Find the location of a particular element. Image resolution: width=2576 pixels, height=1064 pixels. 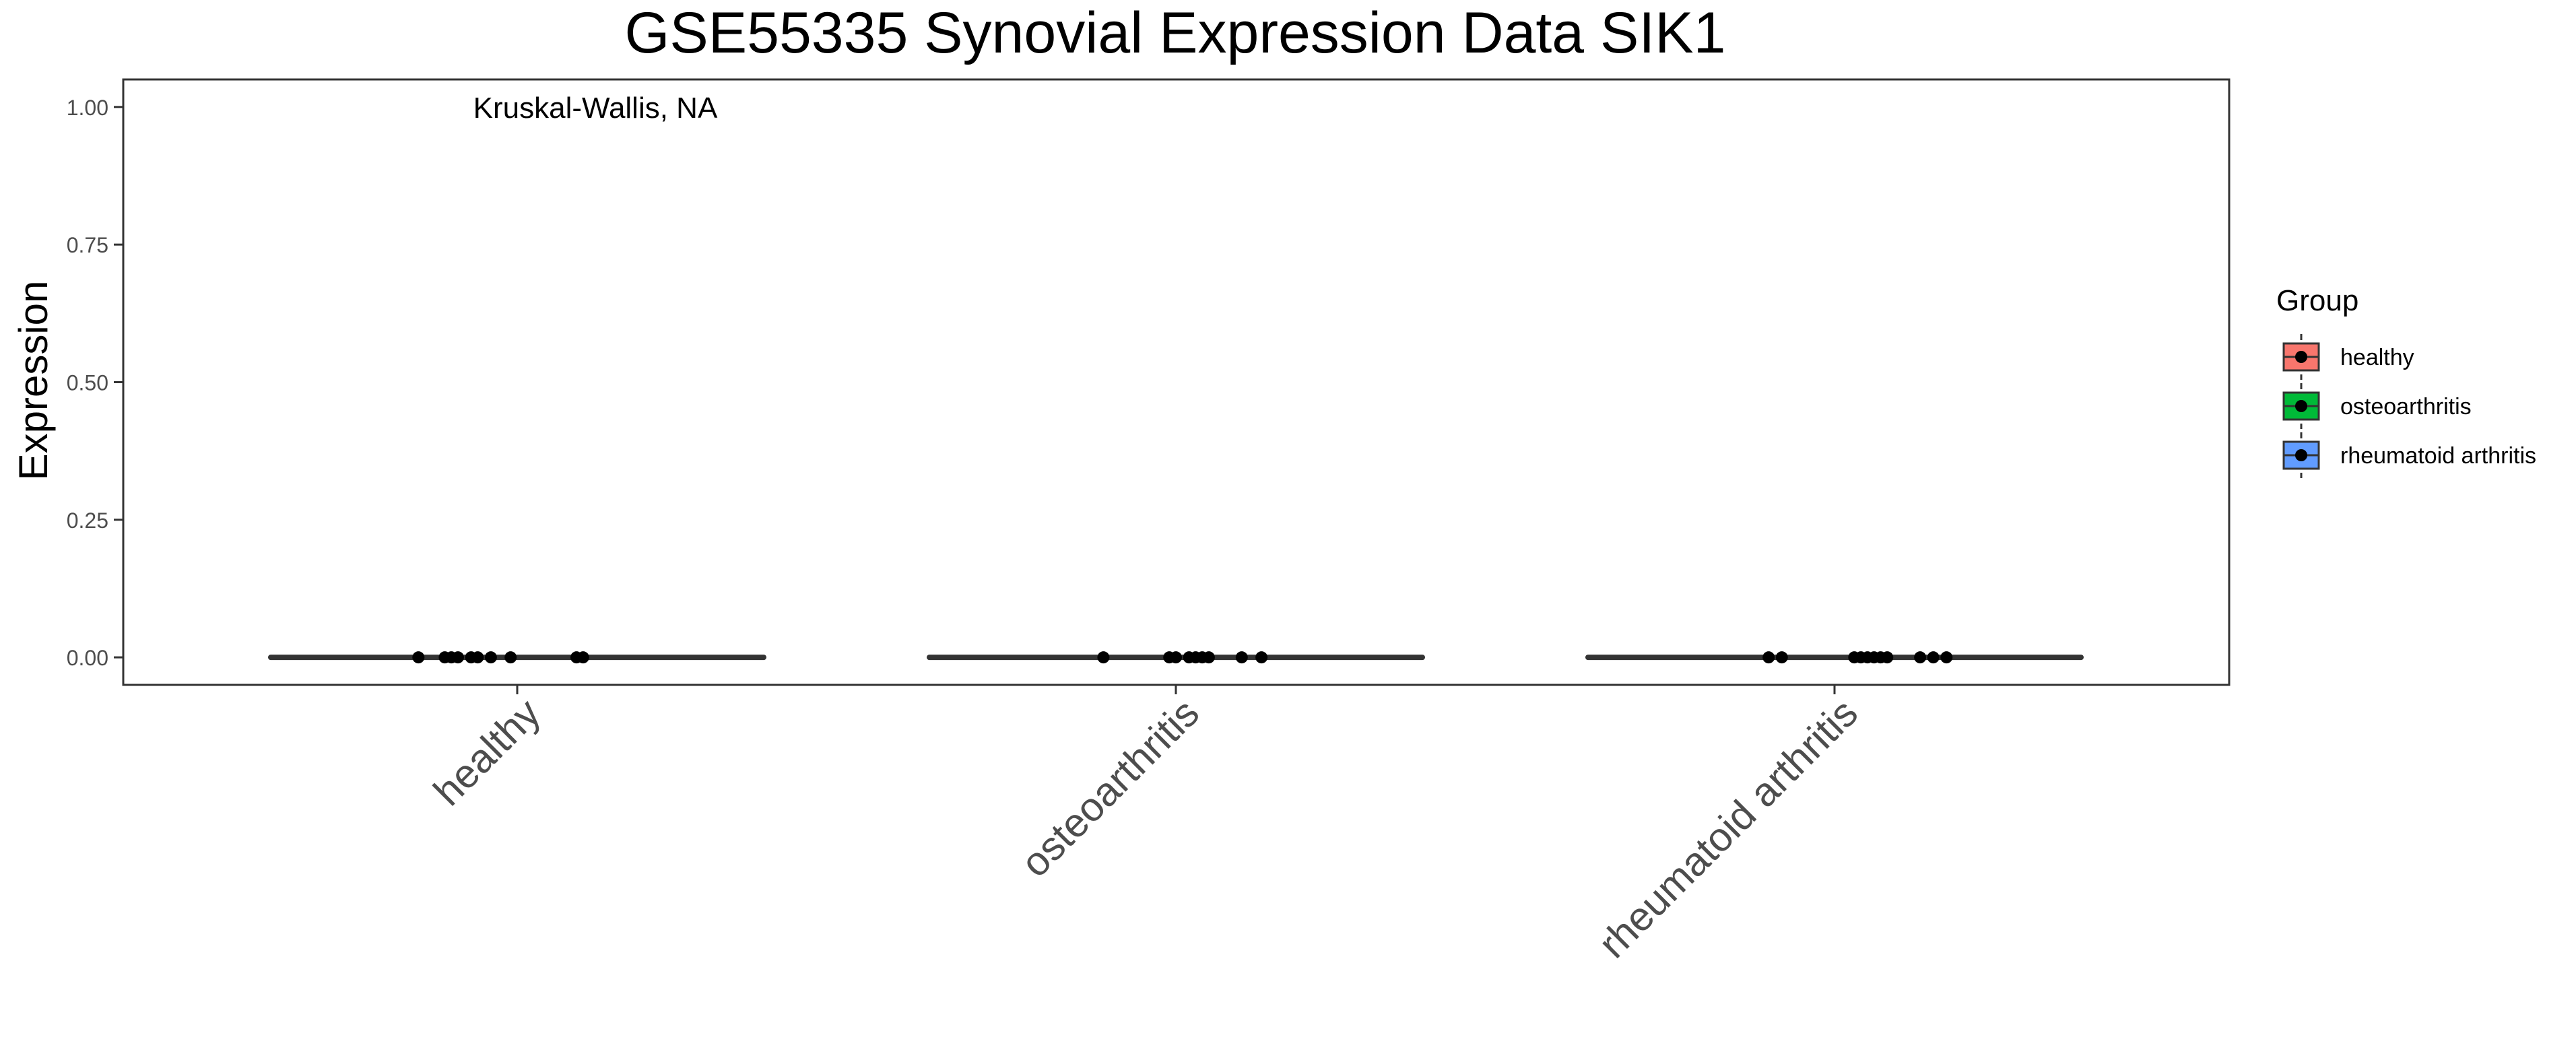

legend-entry-label: healthy is located at coordinates (2377, 357).